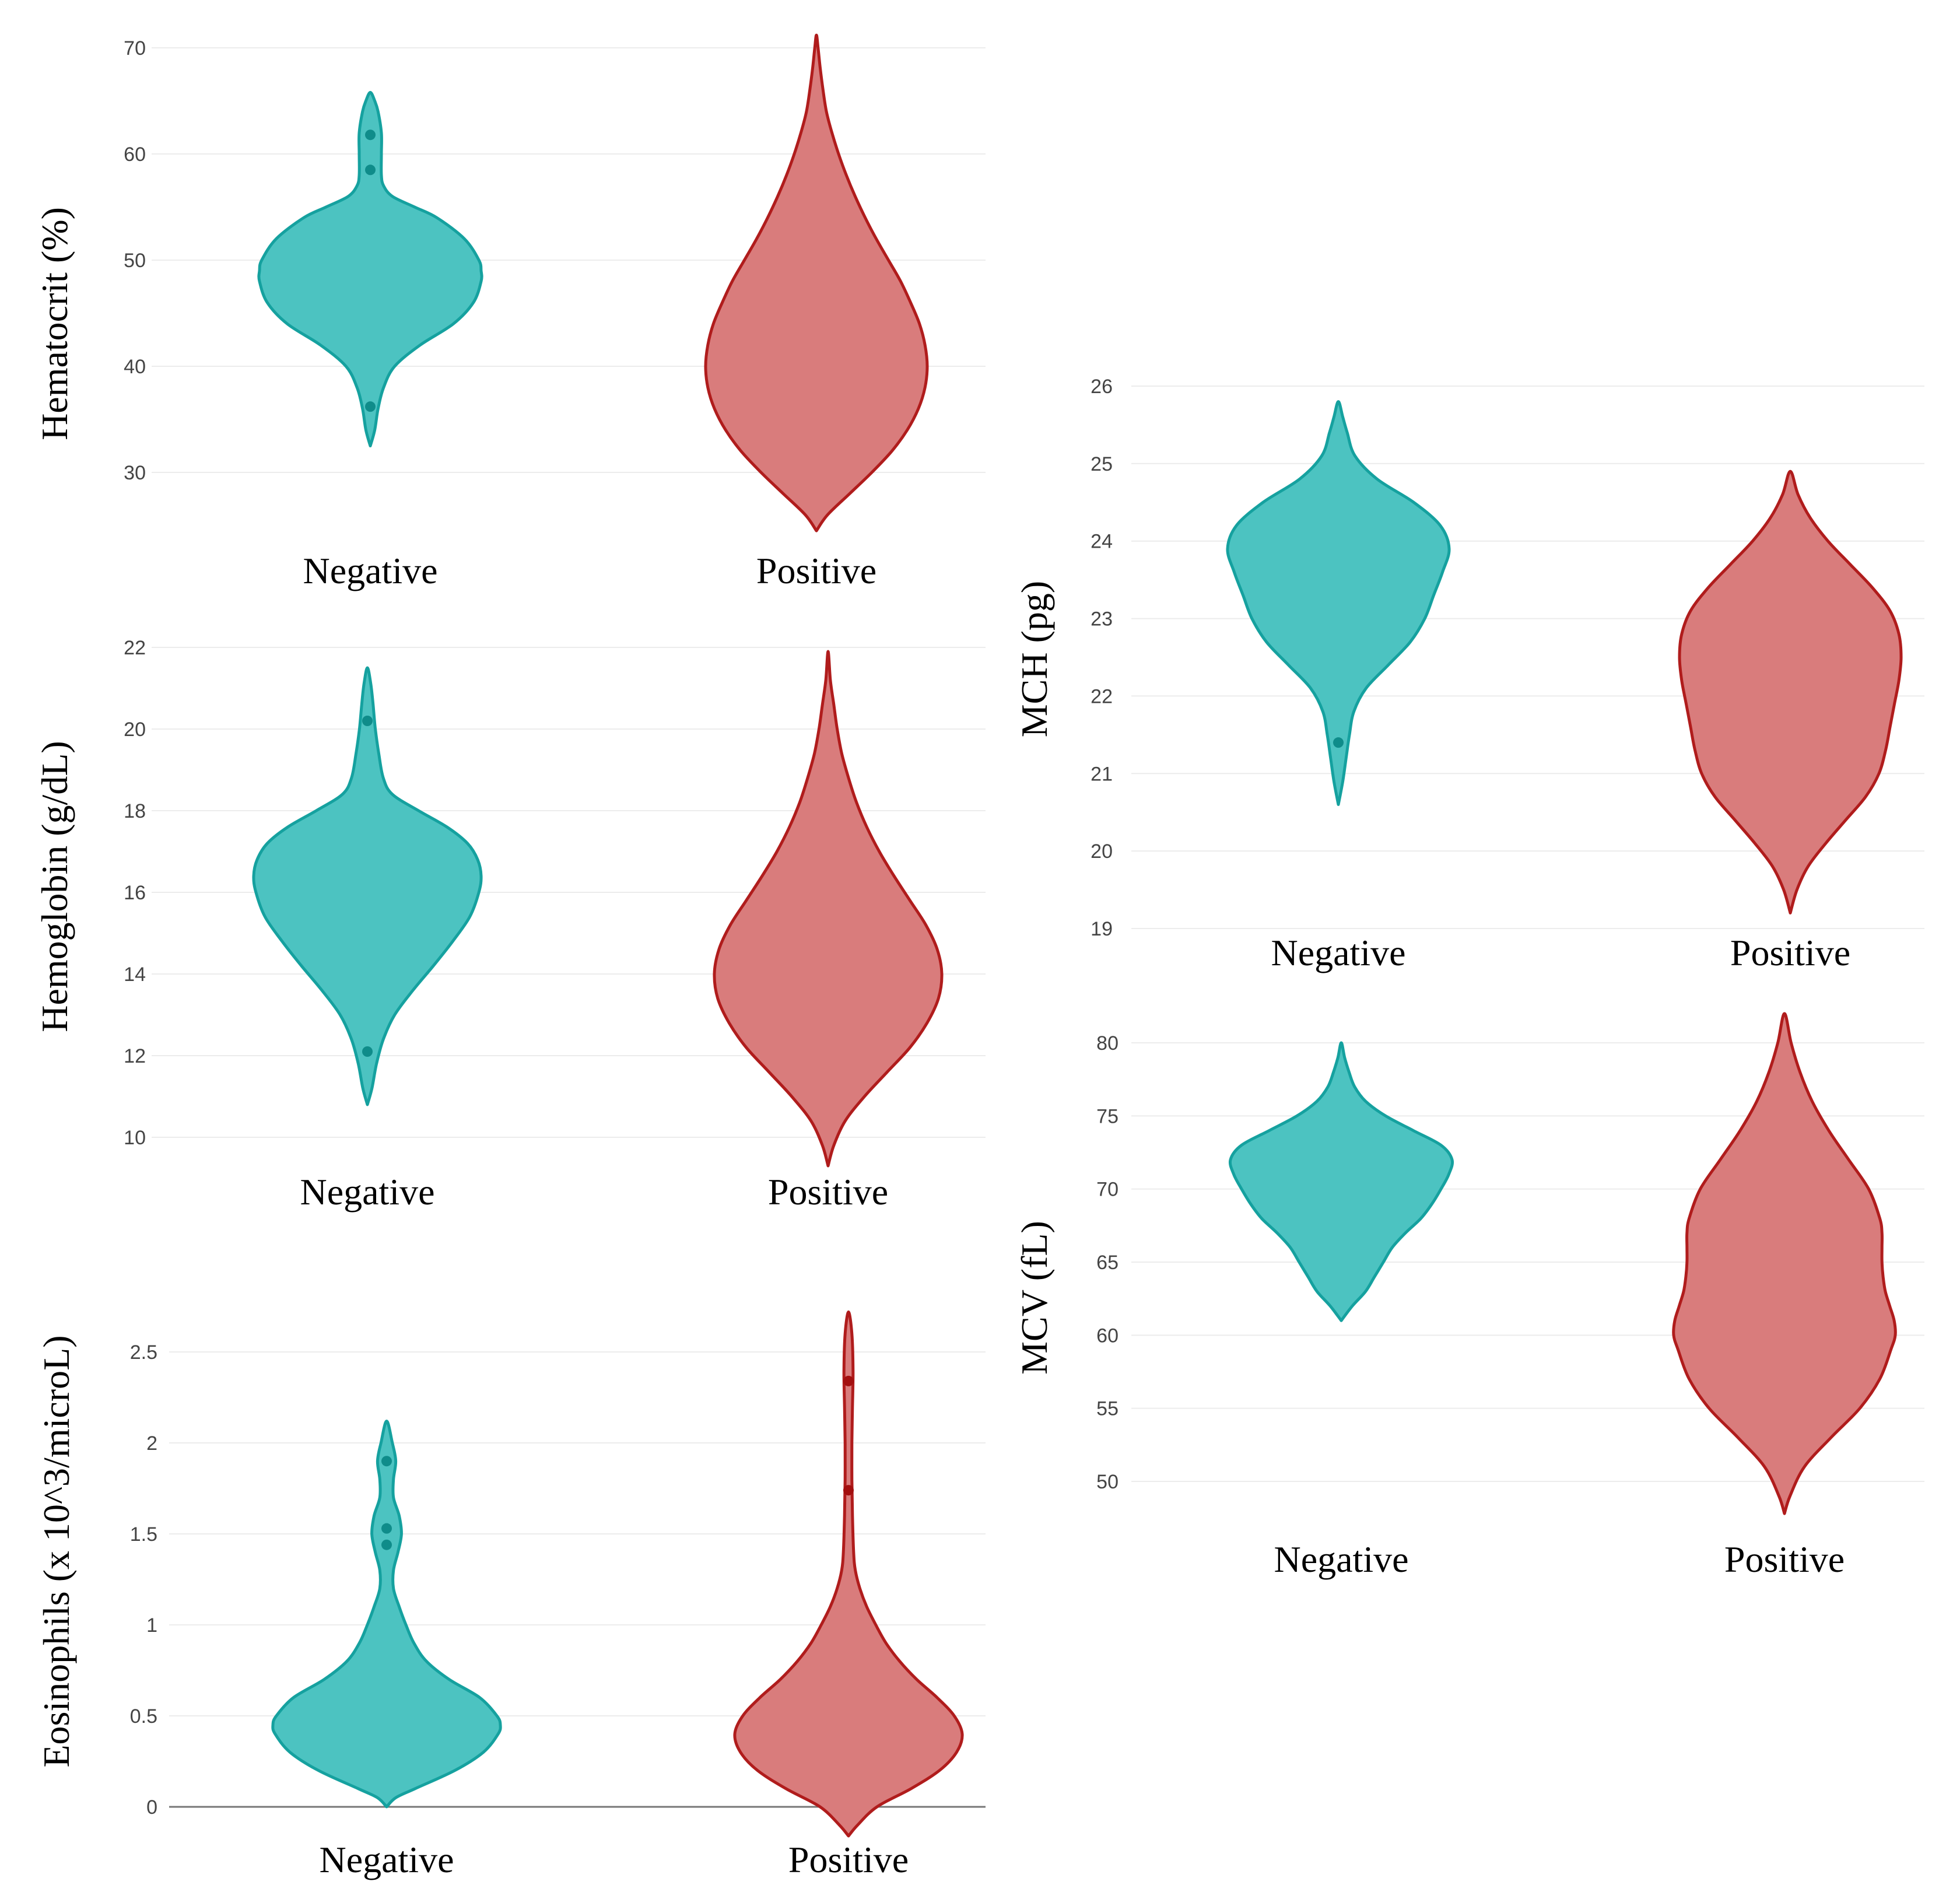  I want to click on y-tick-label: 14, so click(135, 975).